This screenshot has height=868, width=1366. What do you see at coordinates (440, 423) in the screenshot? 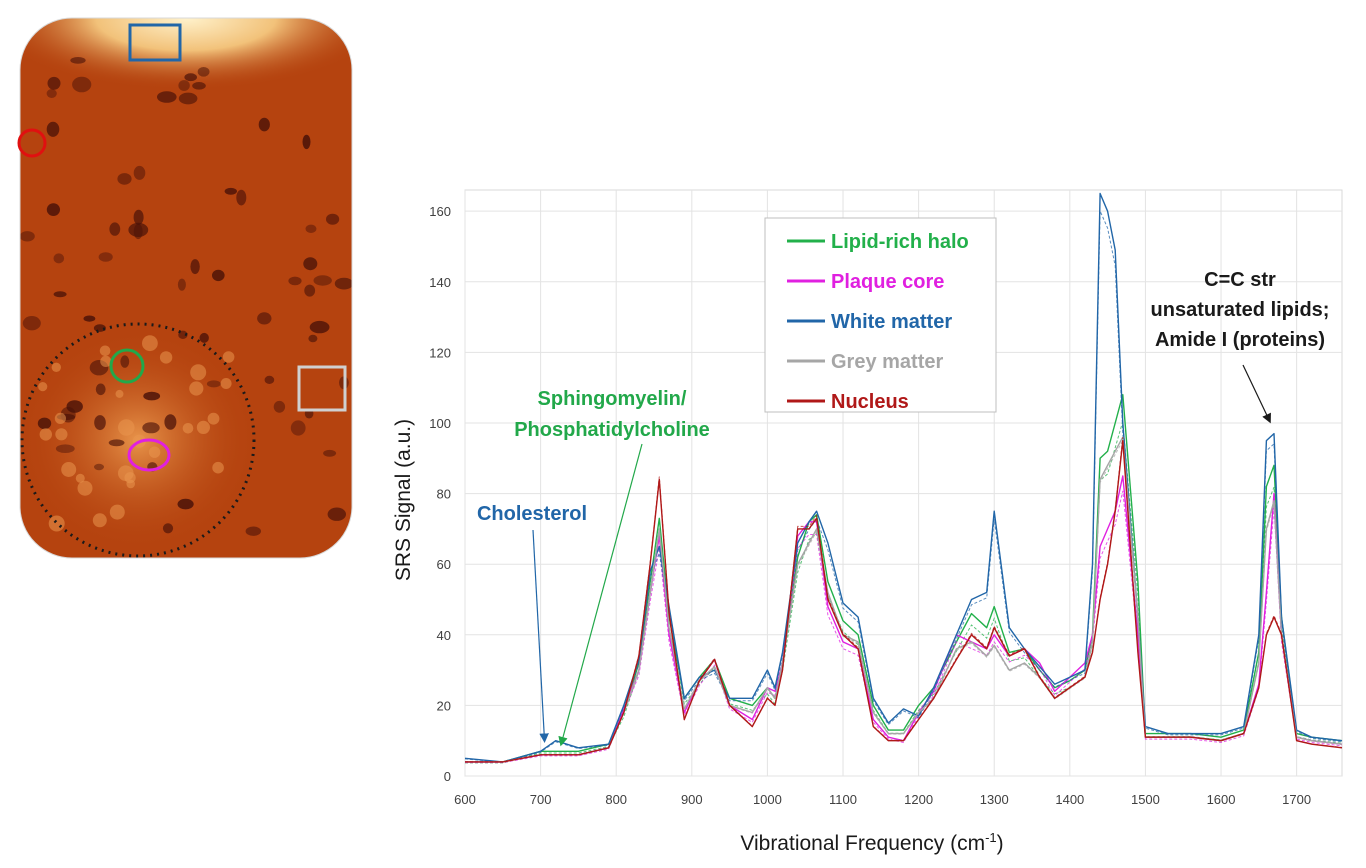
I see `y-tick-label: 100` at bounding box center [440, 423].